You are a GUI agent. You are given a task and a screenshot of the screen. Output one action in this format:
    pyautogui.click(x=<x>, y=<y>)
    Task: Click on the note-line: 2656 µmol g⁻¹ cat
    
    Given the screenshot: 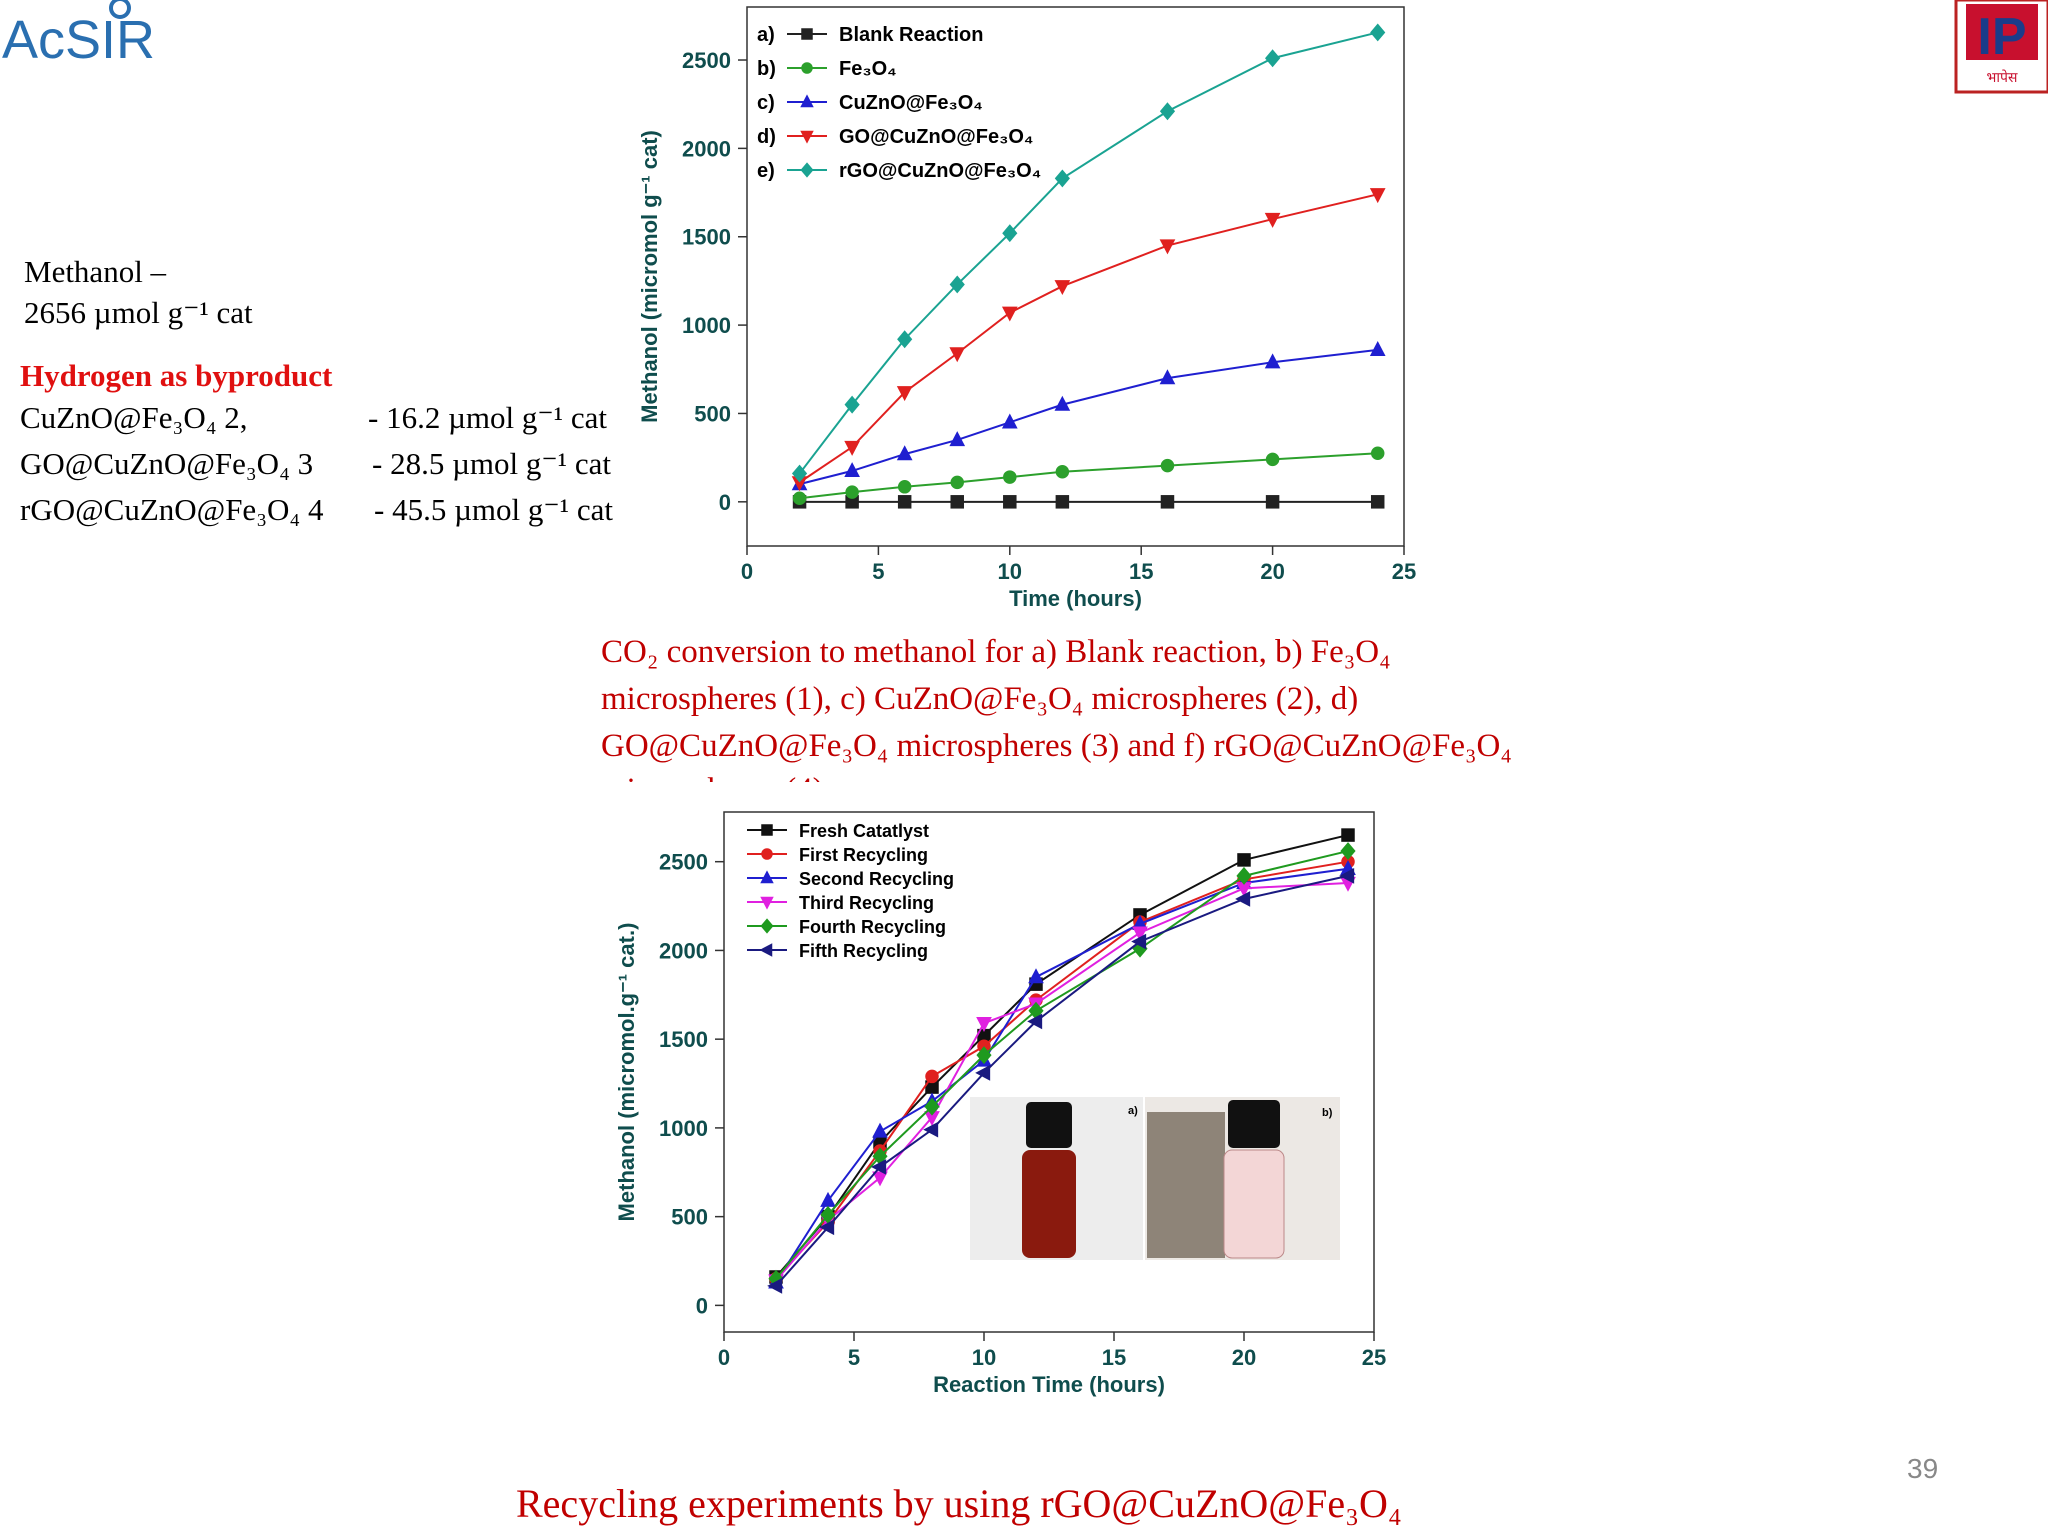 What is the action you would take?
    pyautogui.click(x=138, y=312)
    